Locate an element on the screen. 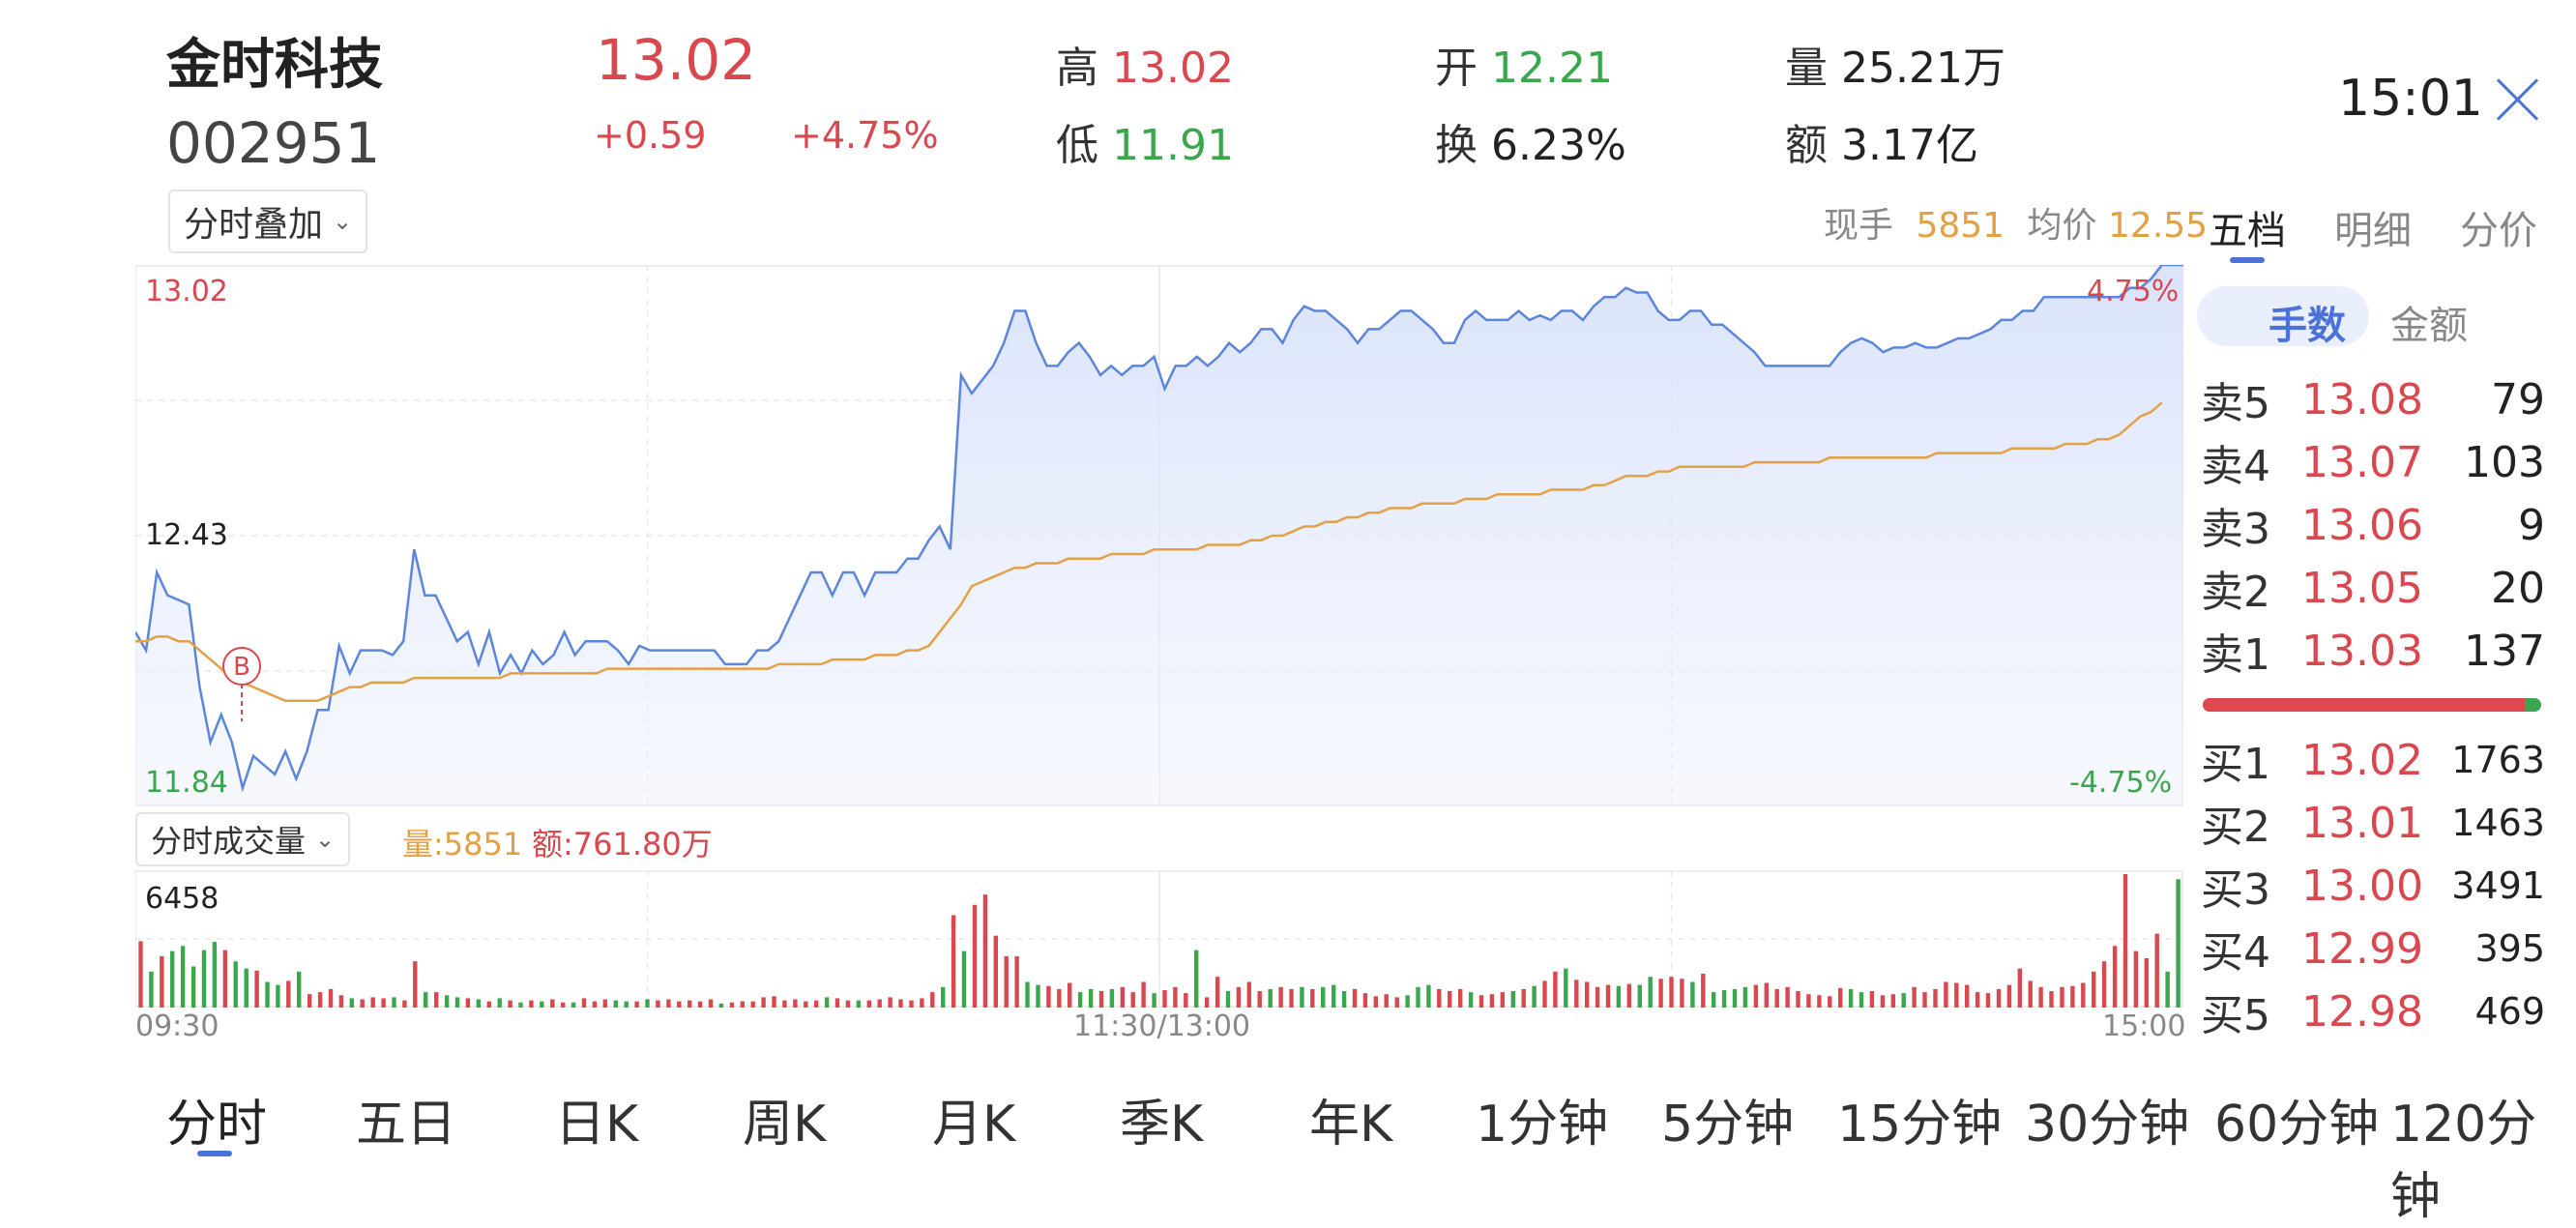 This screenshot has width=2576, height=1228. sell-row-1: 卖1 13.03 137 is located at coordinates (2373, 651).